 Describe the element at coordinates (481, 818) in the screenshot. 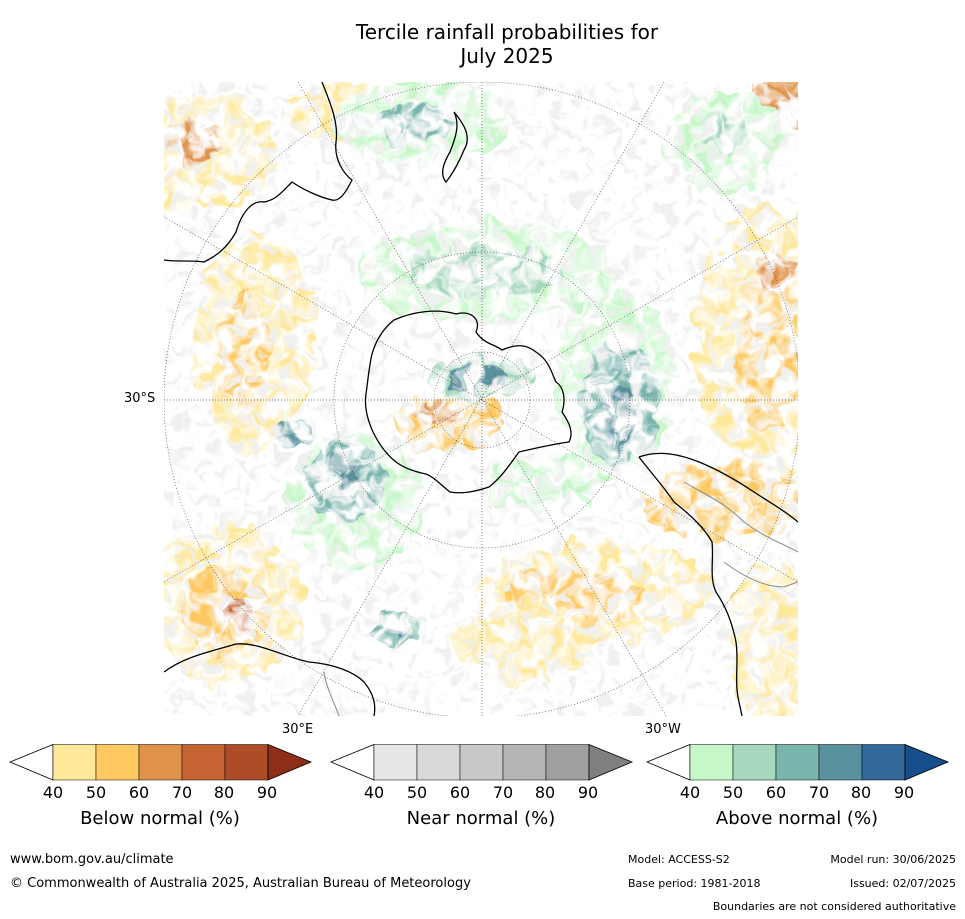

I see `colorbar-label-near: Near normal (%)` at that location.